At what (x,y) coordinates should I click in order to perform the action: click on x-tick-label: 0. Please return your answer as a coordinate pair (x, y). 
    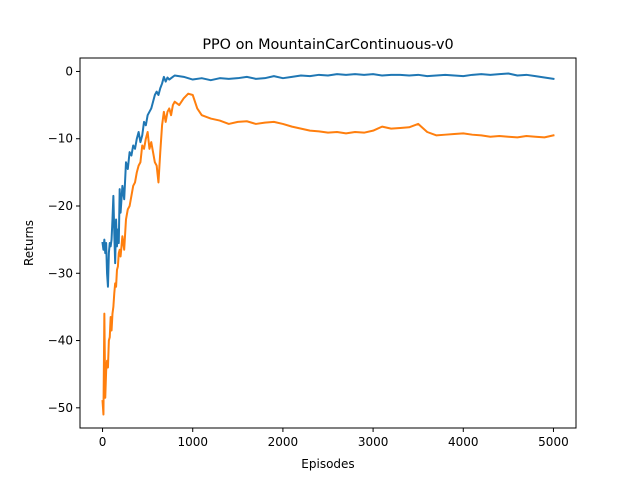
    Looking at the image, I should click on (103, 442).